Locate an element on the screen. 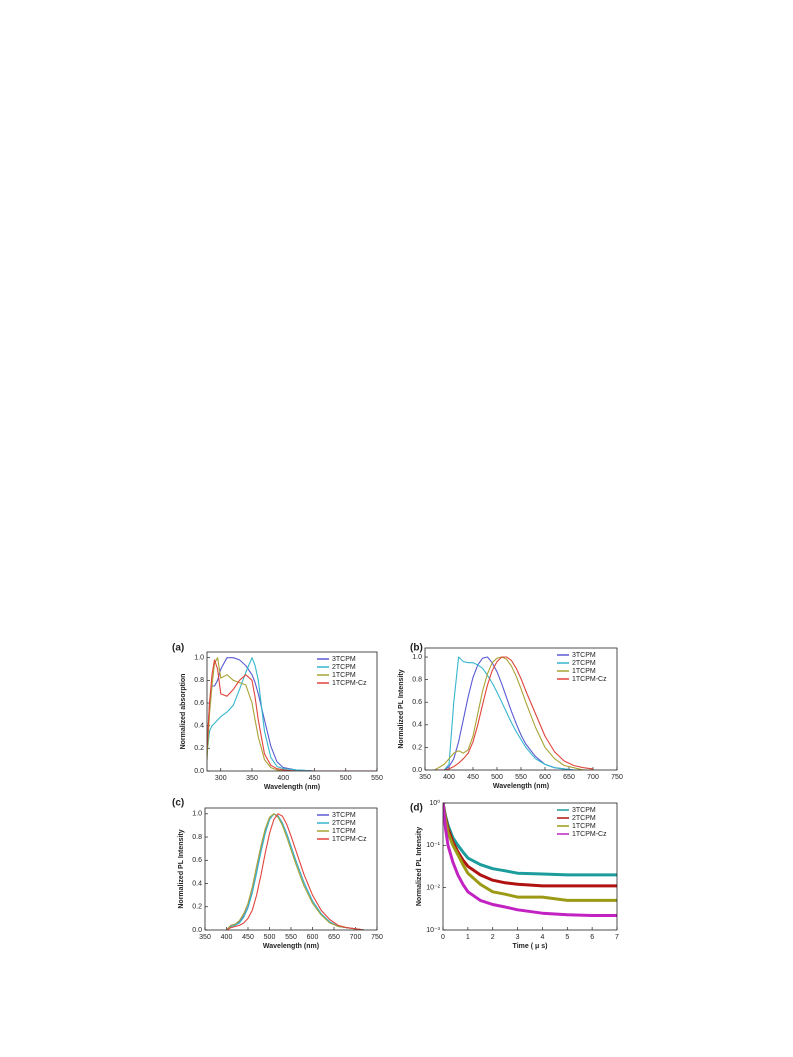 The image size is (793, 1057). panel-label: (c) is located at coordinates (178, 803).